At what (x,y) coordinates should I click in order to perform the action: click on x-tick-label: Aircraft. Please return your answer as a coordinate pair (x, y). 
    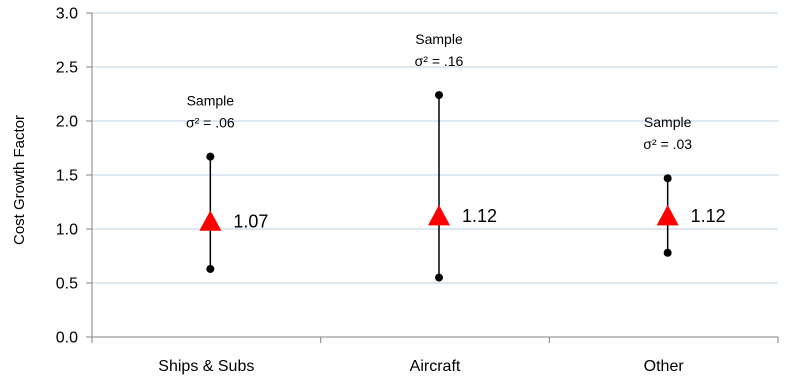
    Looking at the image, I should click on (435, 366).